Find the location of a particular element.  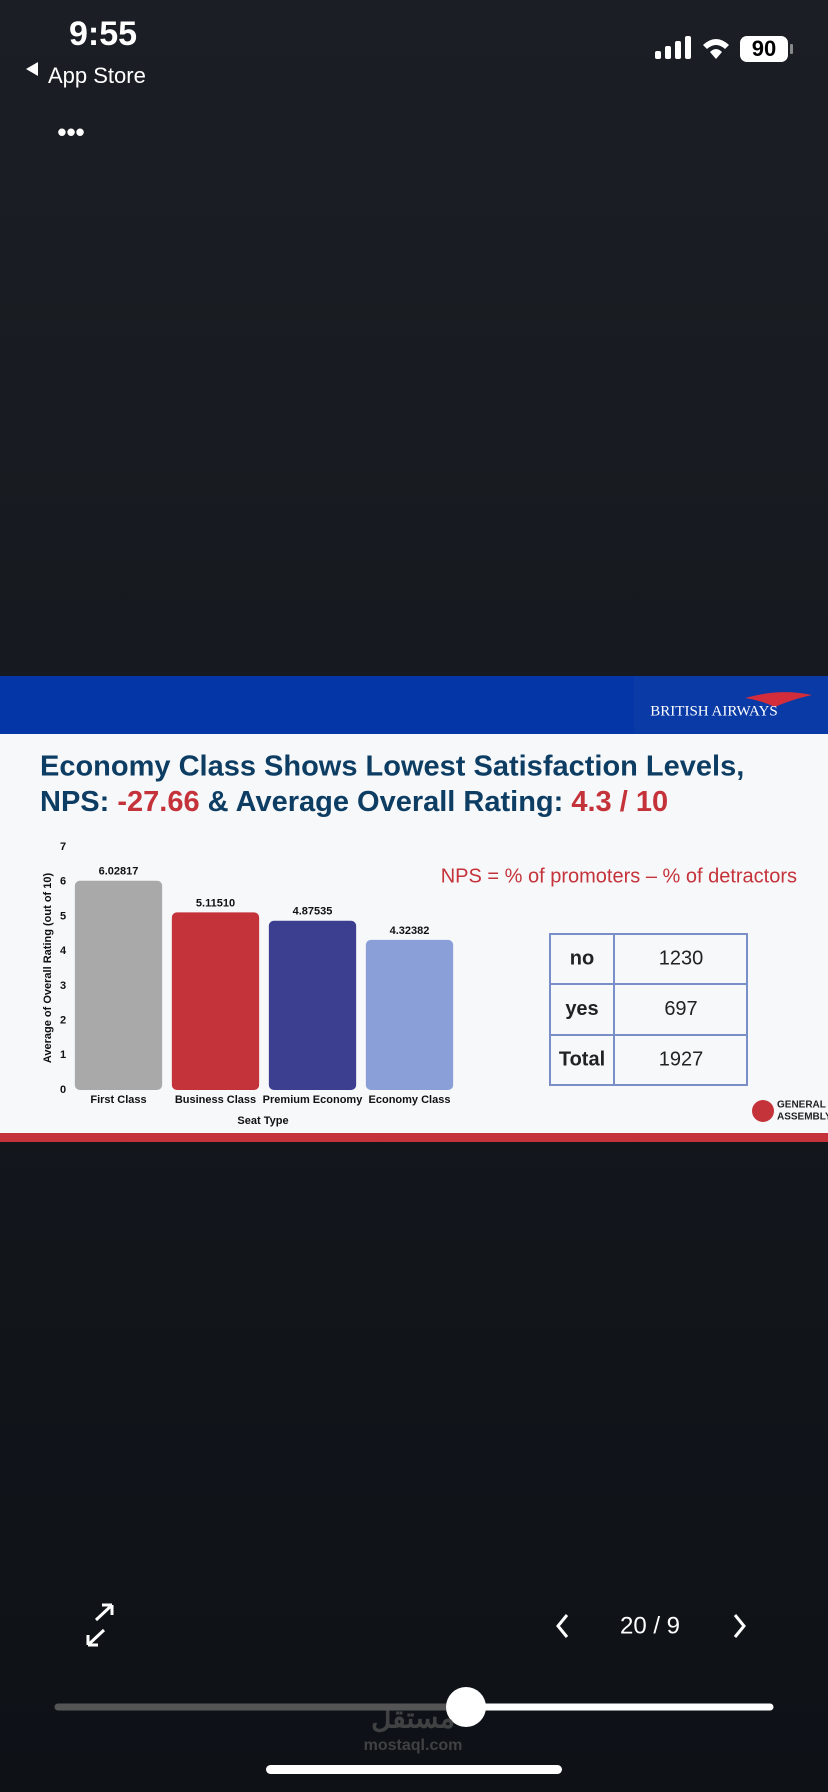

title-text: & Average Overall Rating: is located at coordinates (386, 802).